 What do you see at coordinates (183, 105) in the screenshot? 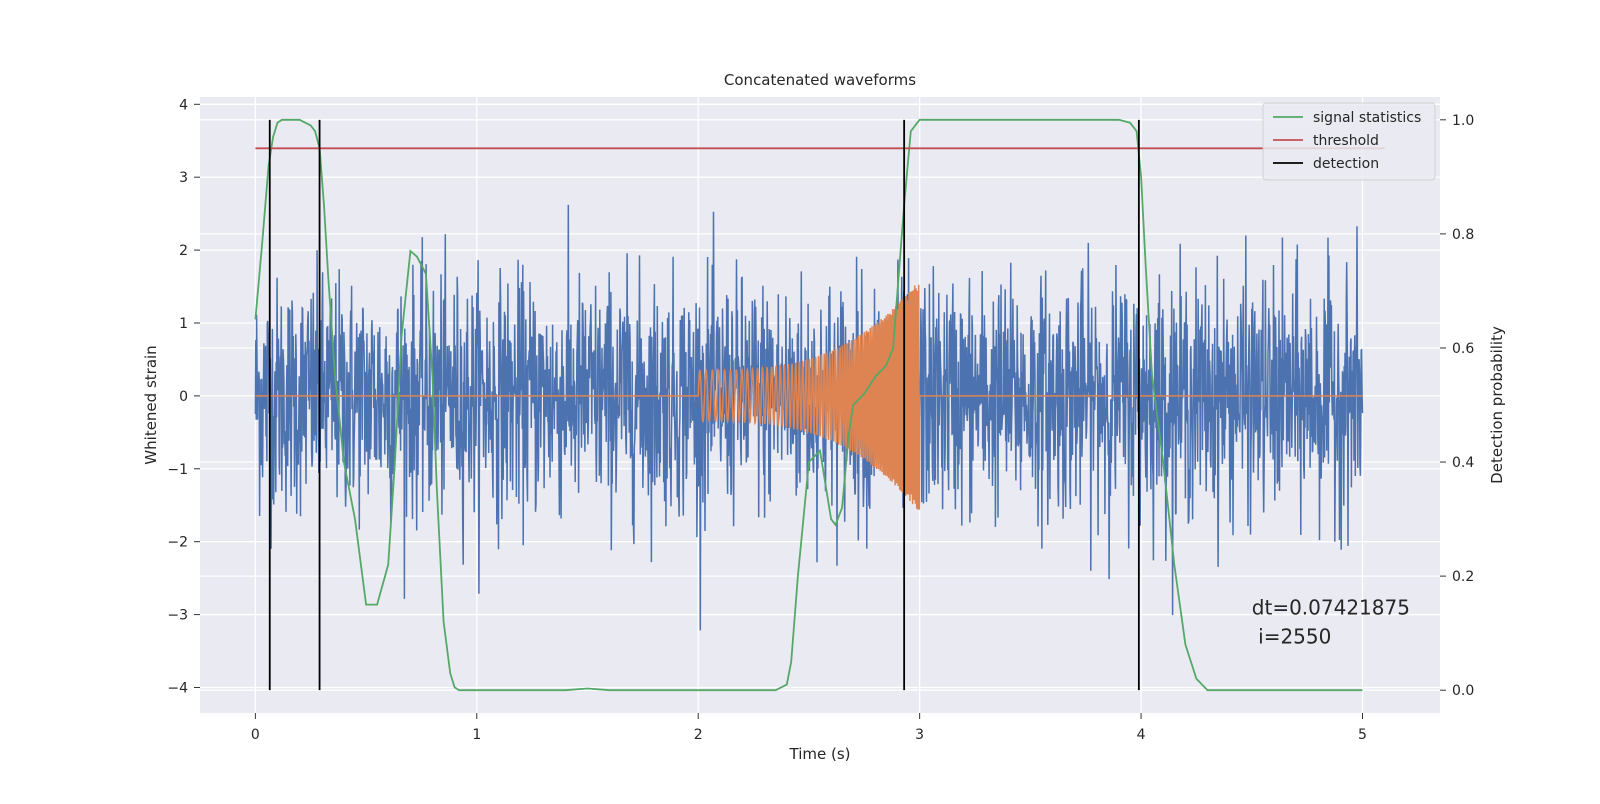
I see `y-tick-label: 4` at bounding box center [183, 105].